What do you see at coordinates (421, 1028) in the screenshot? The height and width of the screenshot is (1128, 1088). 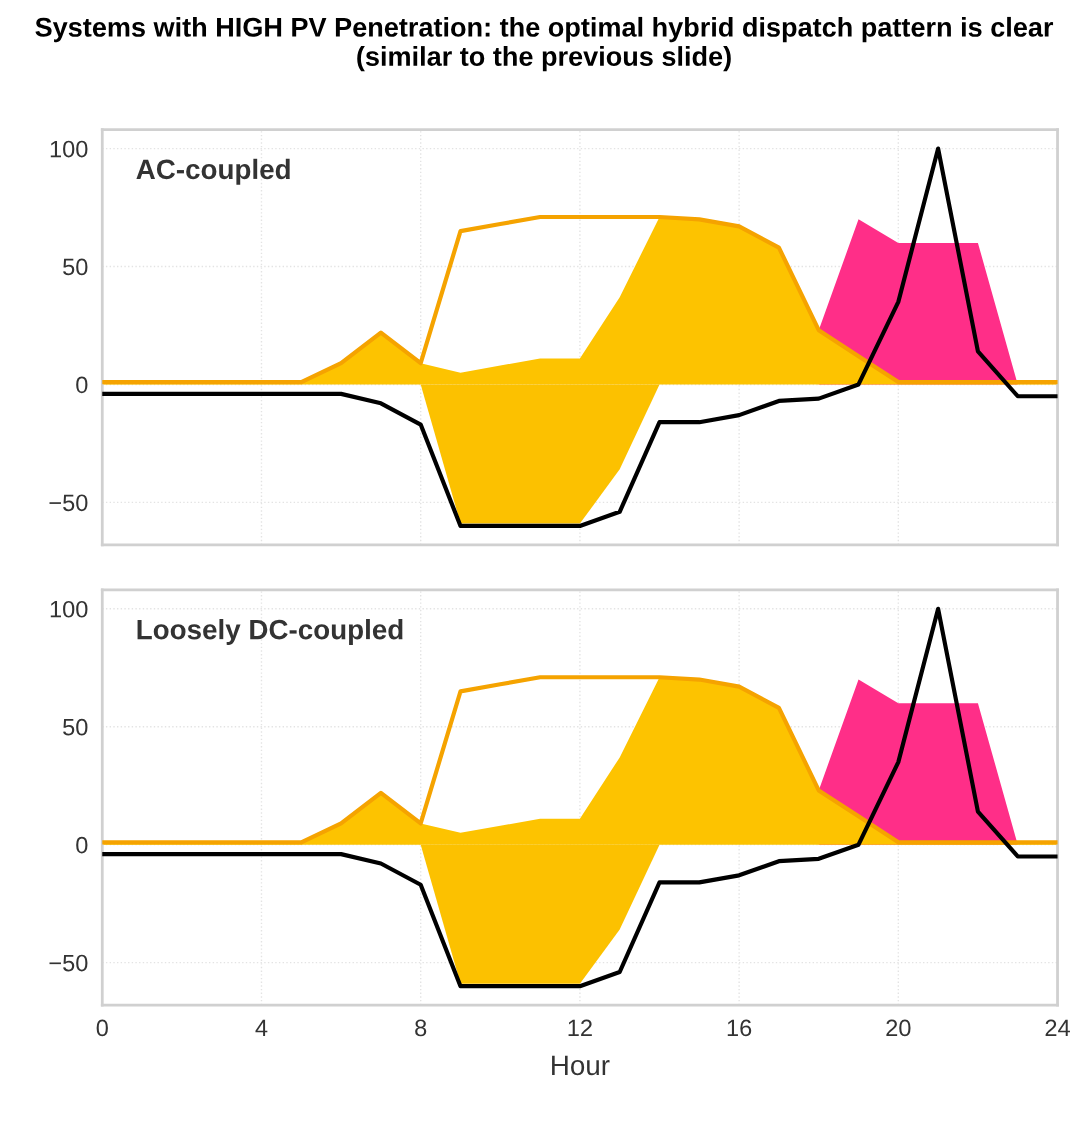 I see `x-tick-label: 8` at bounding box center [421, 1028].